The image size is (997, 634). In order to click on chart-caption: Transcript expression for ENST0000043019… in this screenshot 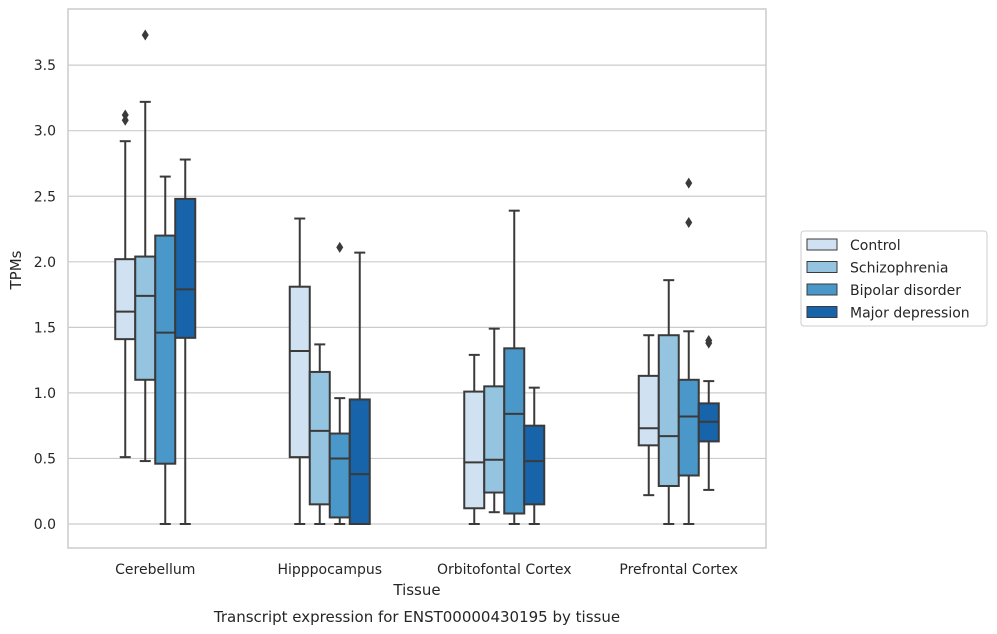, I will do `click(416, 617)`.